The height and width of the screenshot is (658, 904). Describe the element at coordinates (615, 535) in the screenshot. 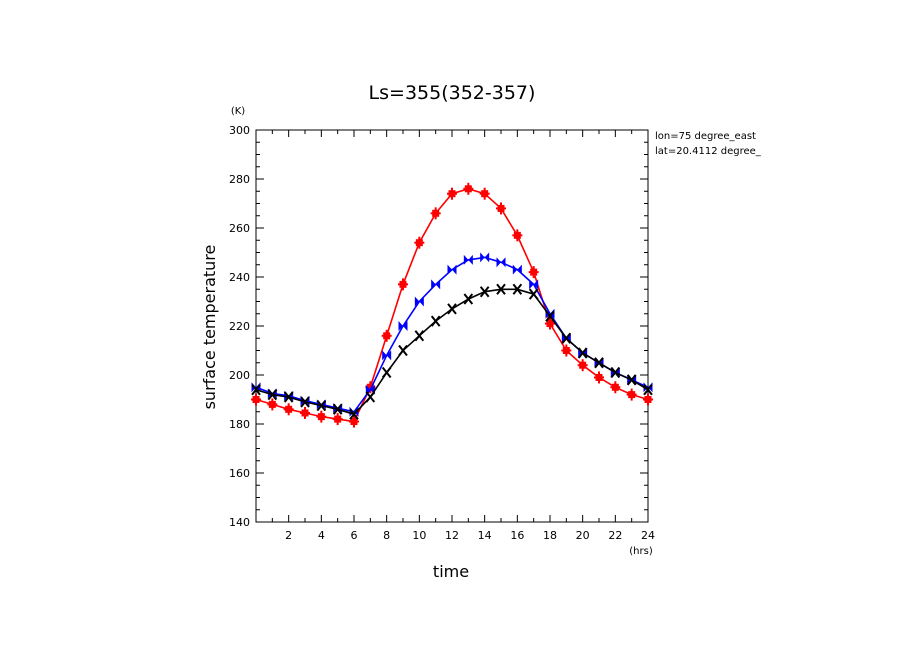

I see `x-tick-label: 22` at that location.